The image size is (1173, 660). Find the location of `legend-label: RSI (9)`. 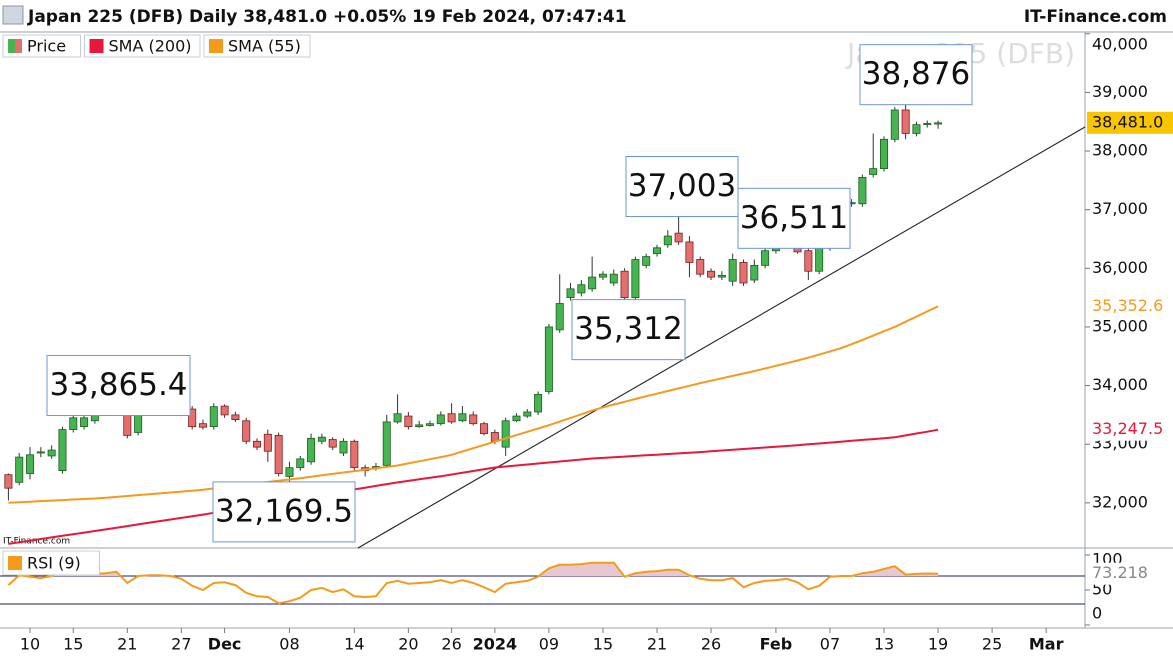

legend-label: RSI (9) is located at coordinates (54, 563).